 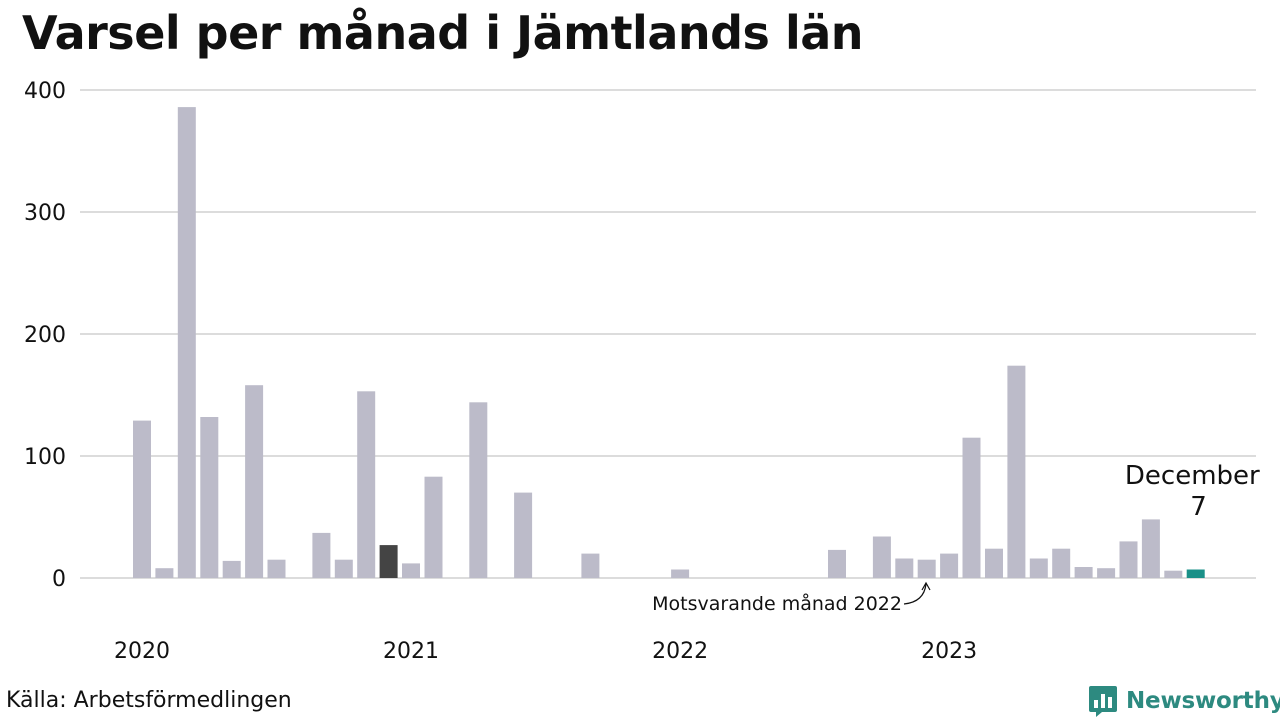 What do you see at coordinates (45, 91) in the screenshot?
I see `y-tick-label: 400` at bounding box center [45, 91].